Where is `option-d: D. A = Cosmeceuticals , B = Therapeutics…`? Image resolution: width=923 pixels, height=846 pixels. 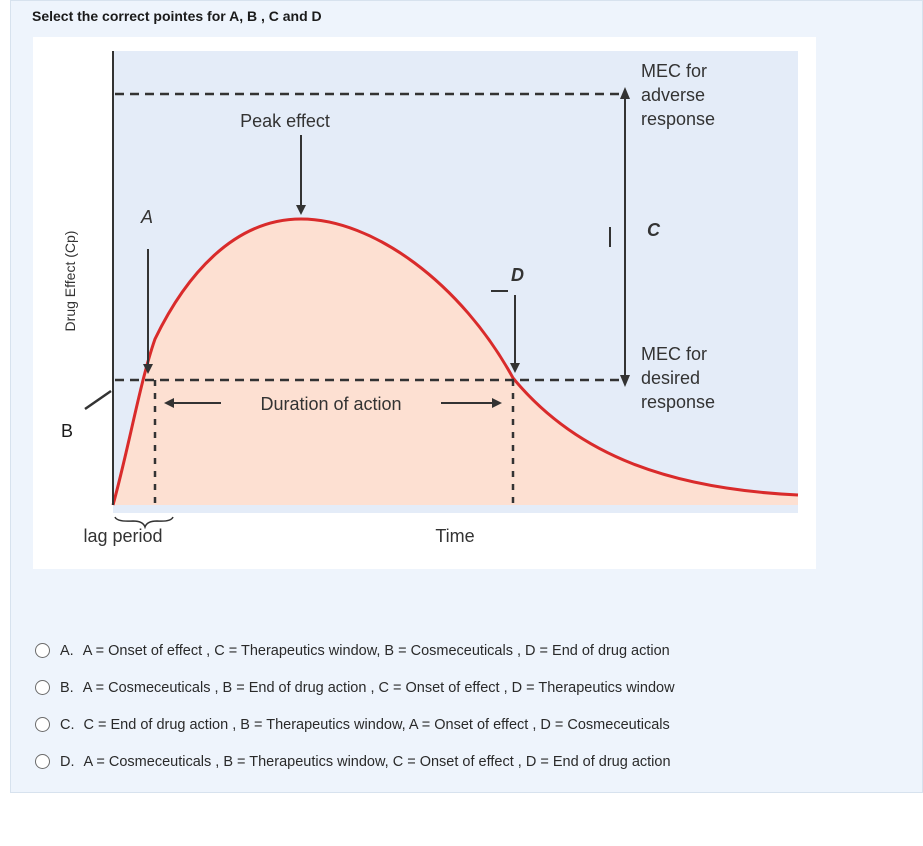 option-d: D. A = Cosmeceuticals , B = Therapeutics… is located at coordinates (355, 761).